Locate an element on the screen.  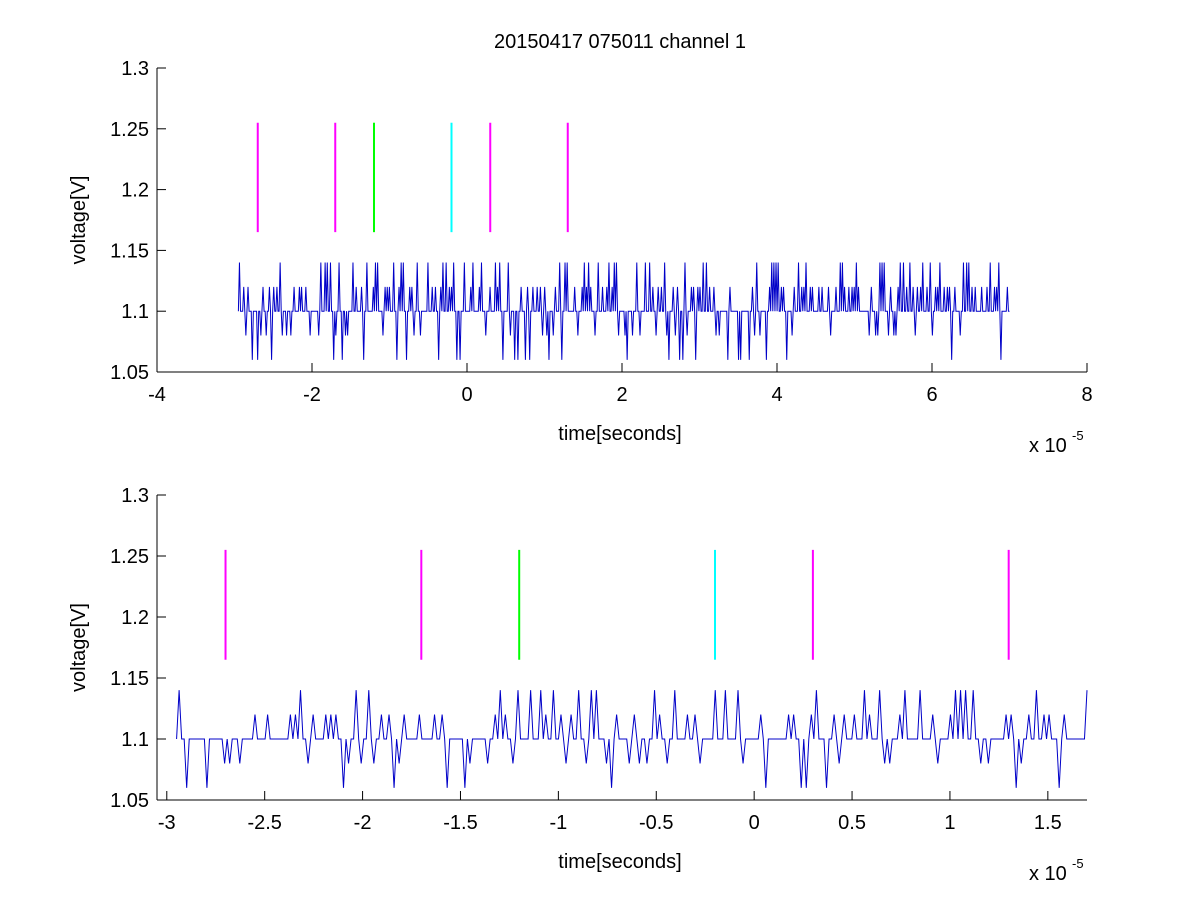
x-tick-label: -3 is located at coordinates (167, 823).